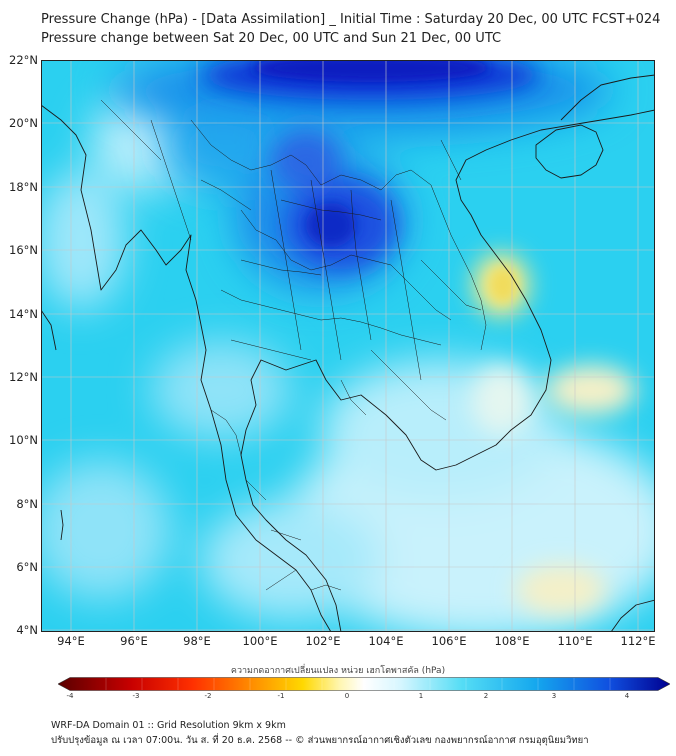  I want to click on colorbar-tick: -1, so click(281, 696).